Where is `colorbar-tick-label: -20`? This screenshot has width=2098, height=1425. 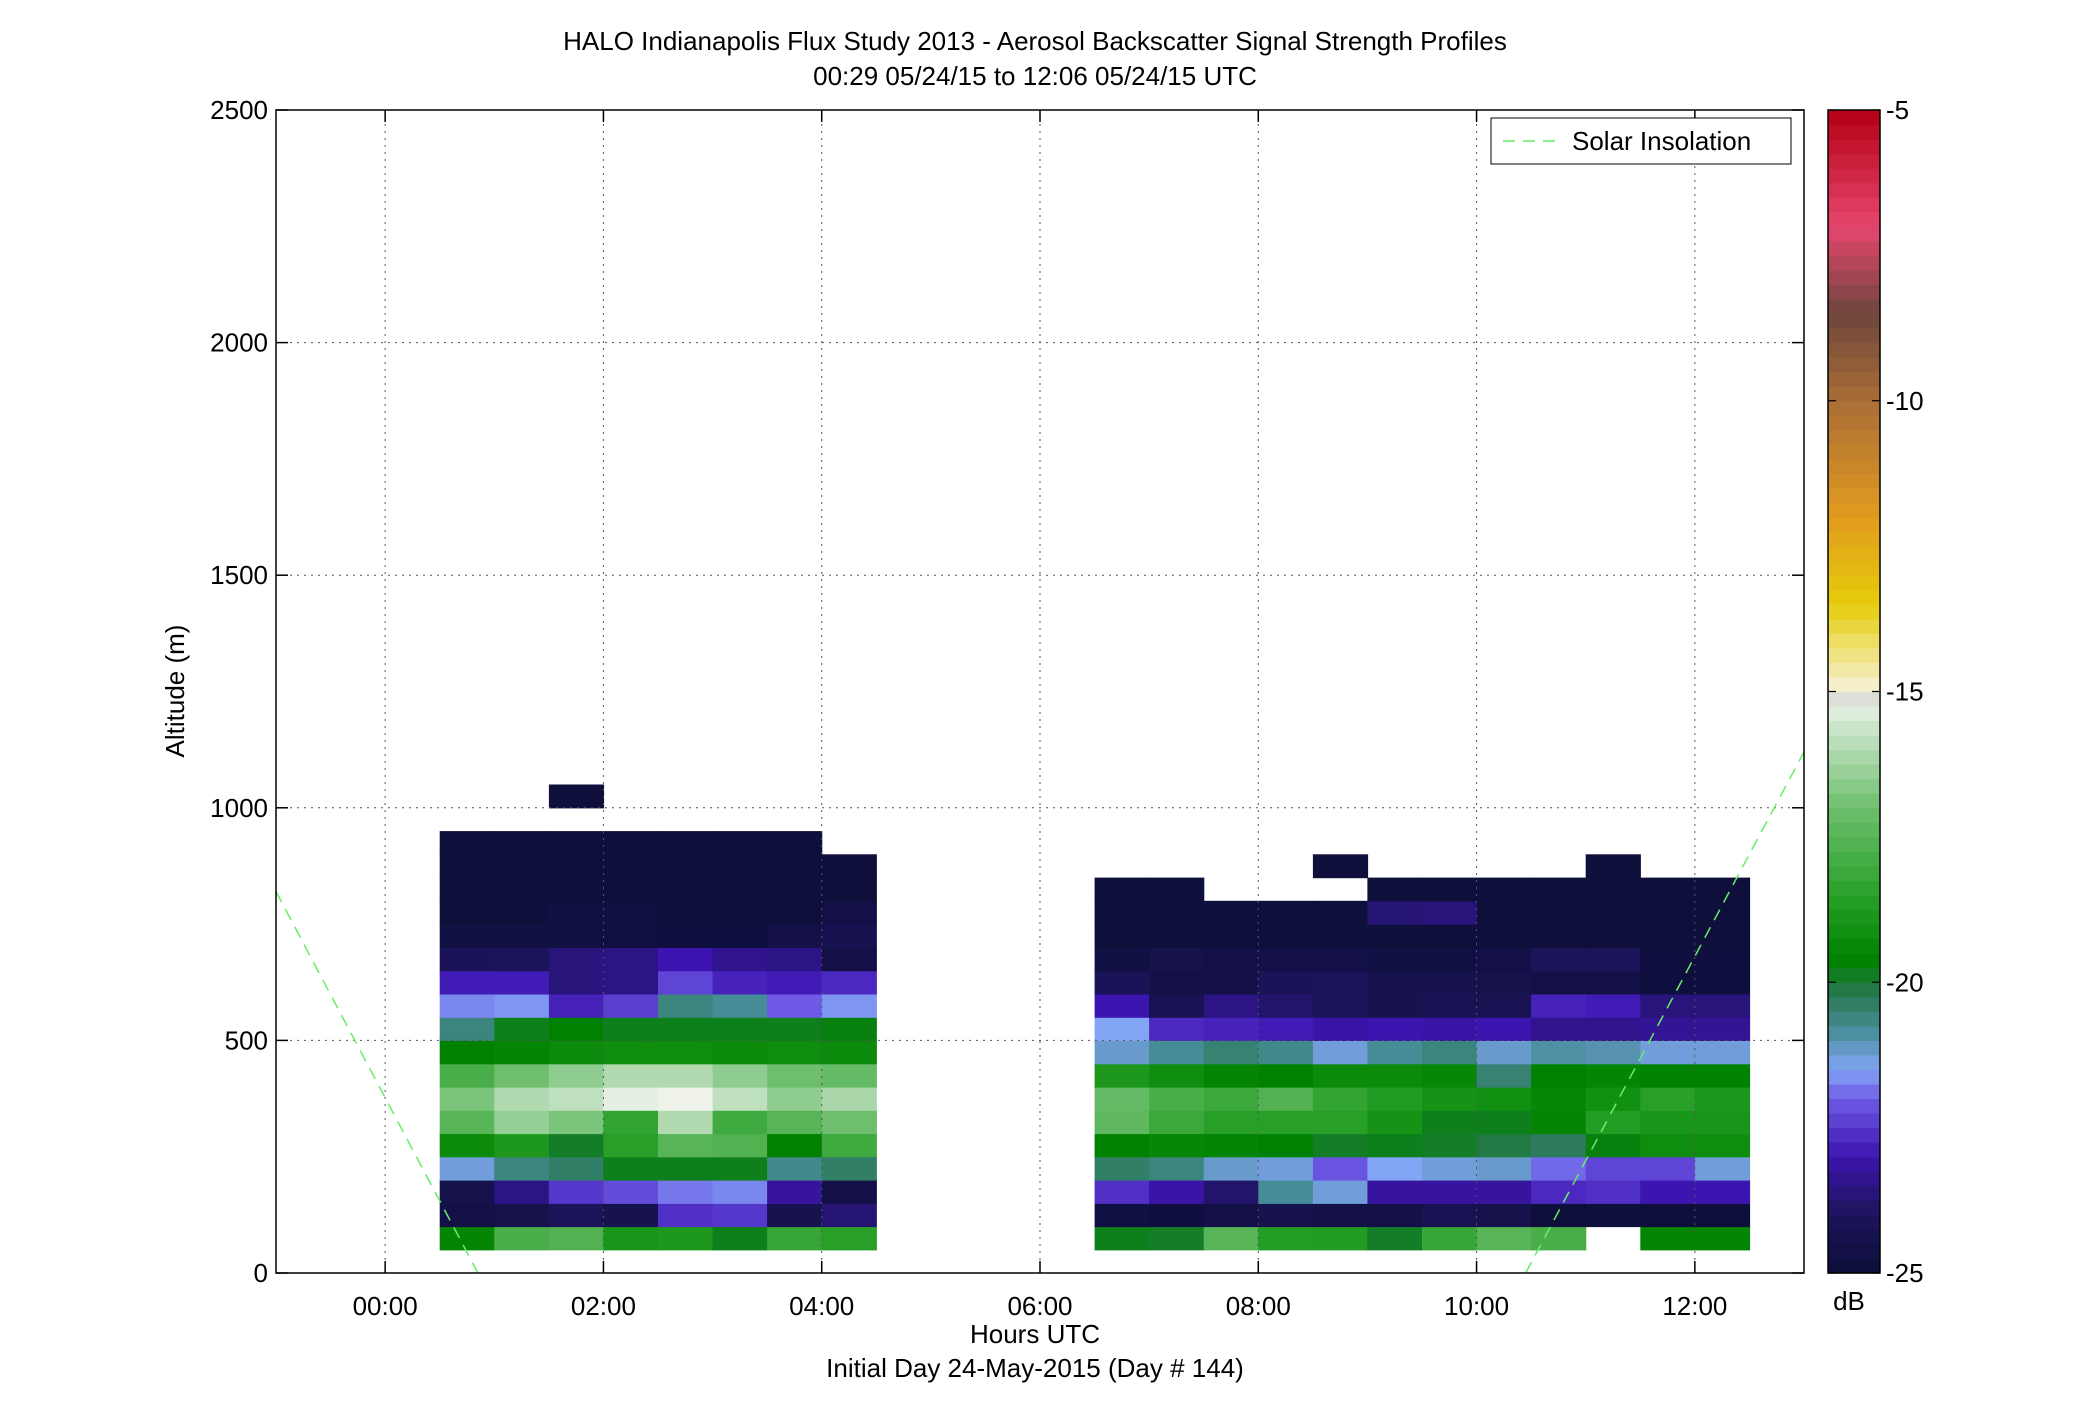
colorbar-tick-label: -20 is located at coordinates (1905, 982).